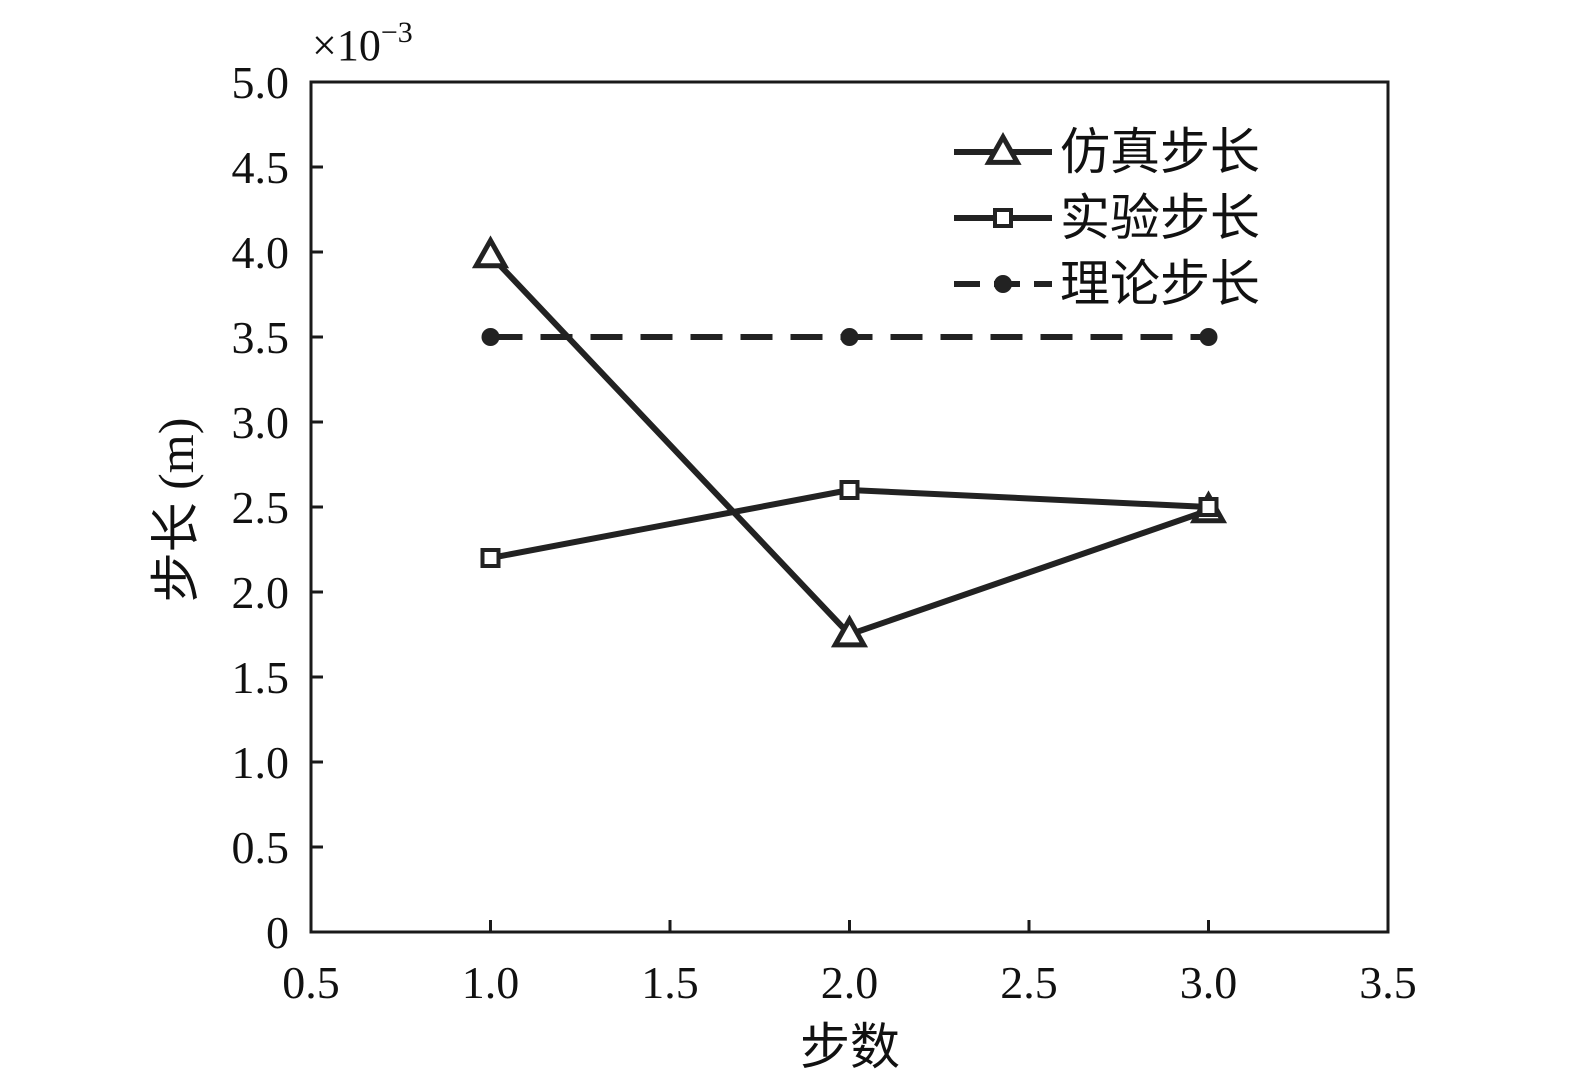 The image size is (1575, 1079). I want to click on legend-entry: 理论步长, so click(1107, 284).